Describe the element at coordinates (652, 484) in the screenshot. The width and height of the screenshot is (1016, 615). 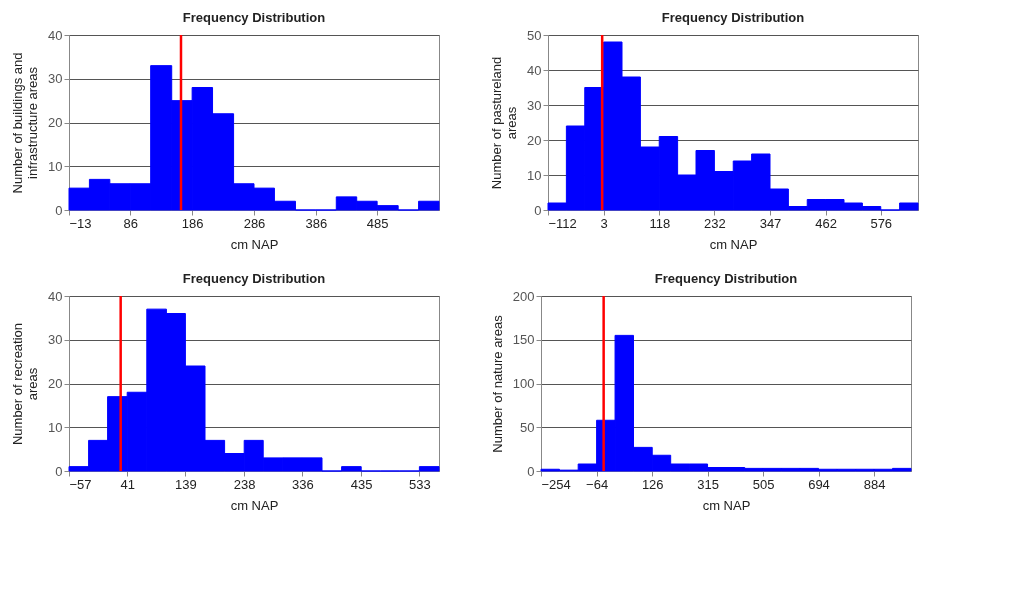
I see `x-tick-label: 126` at that location.